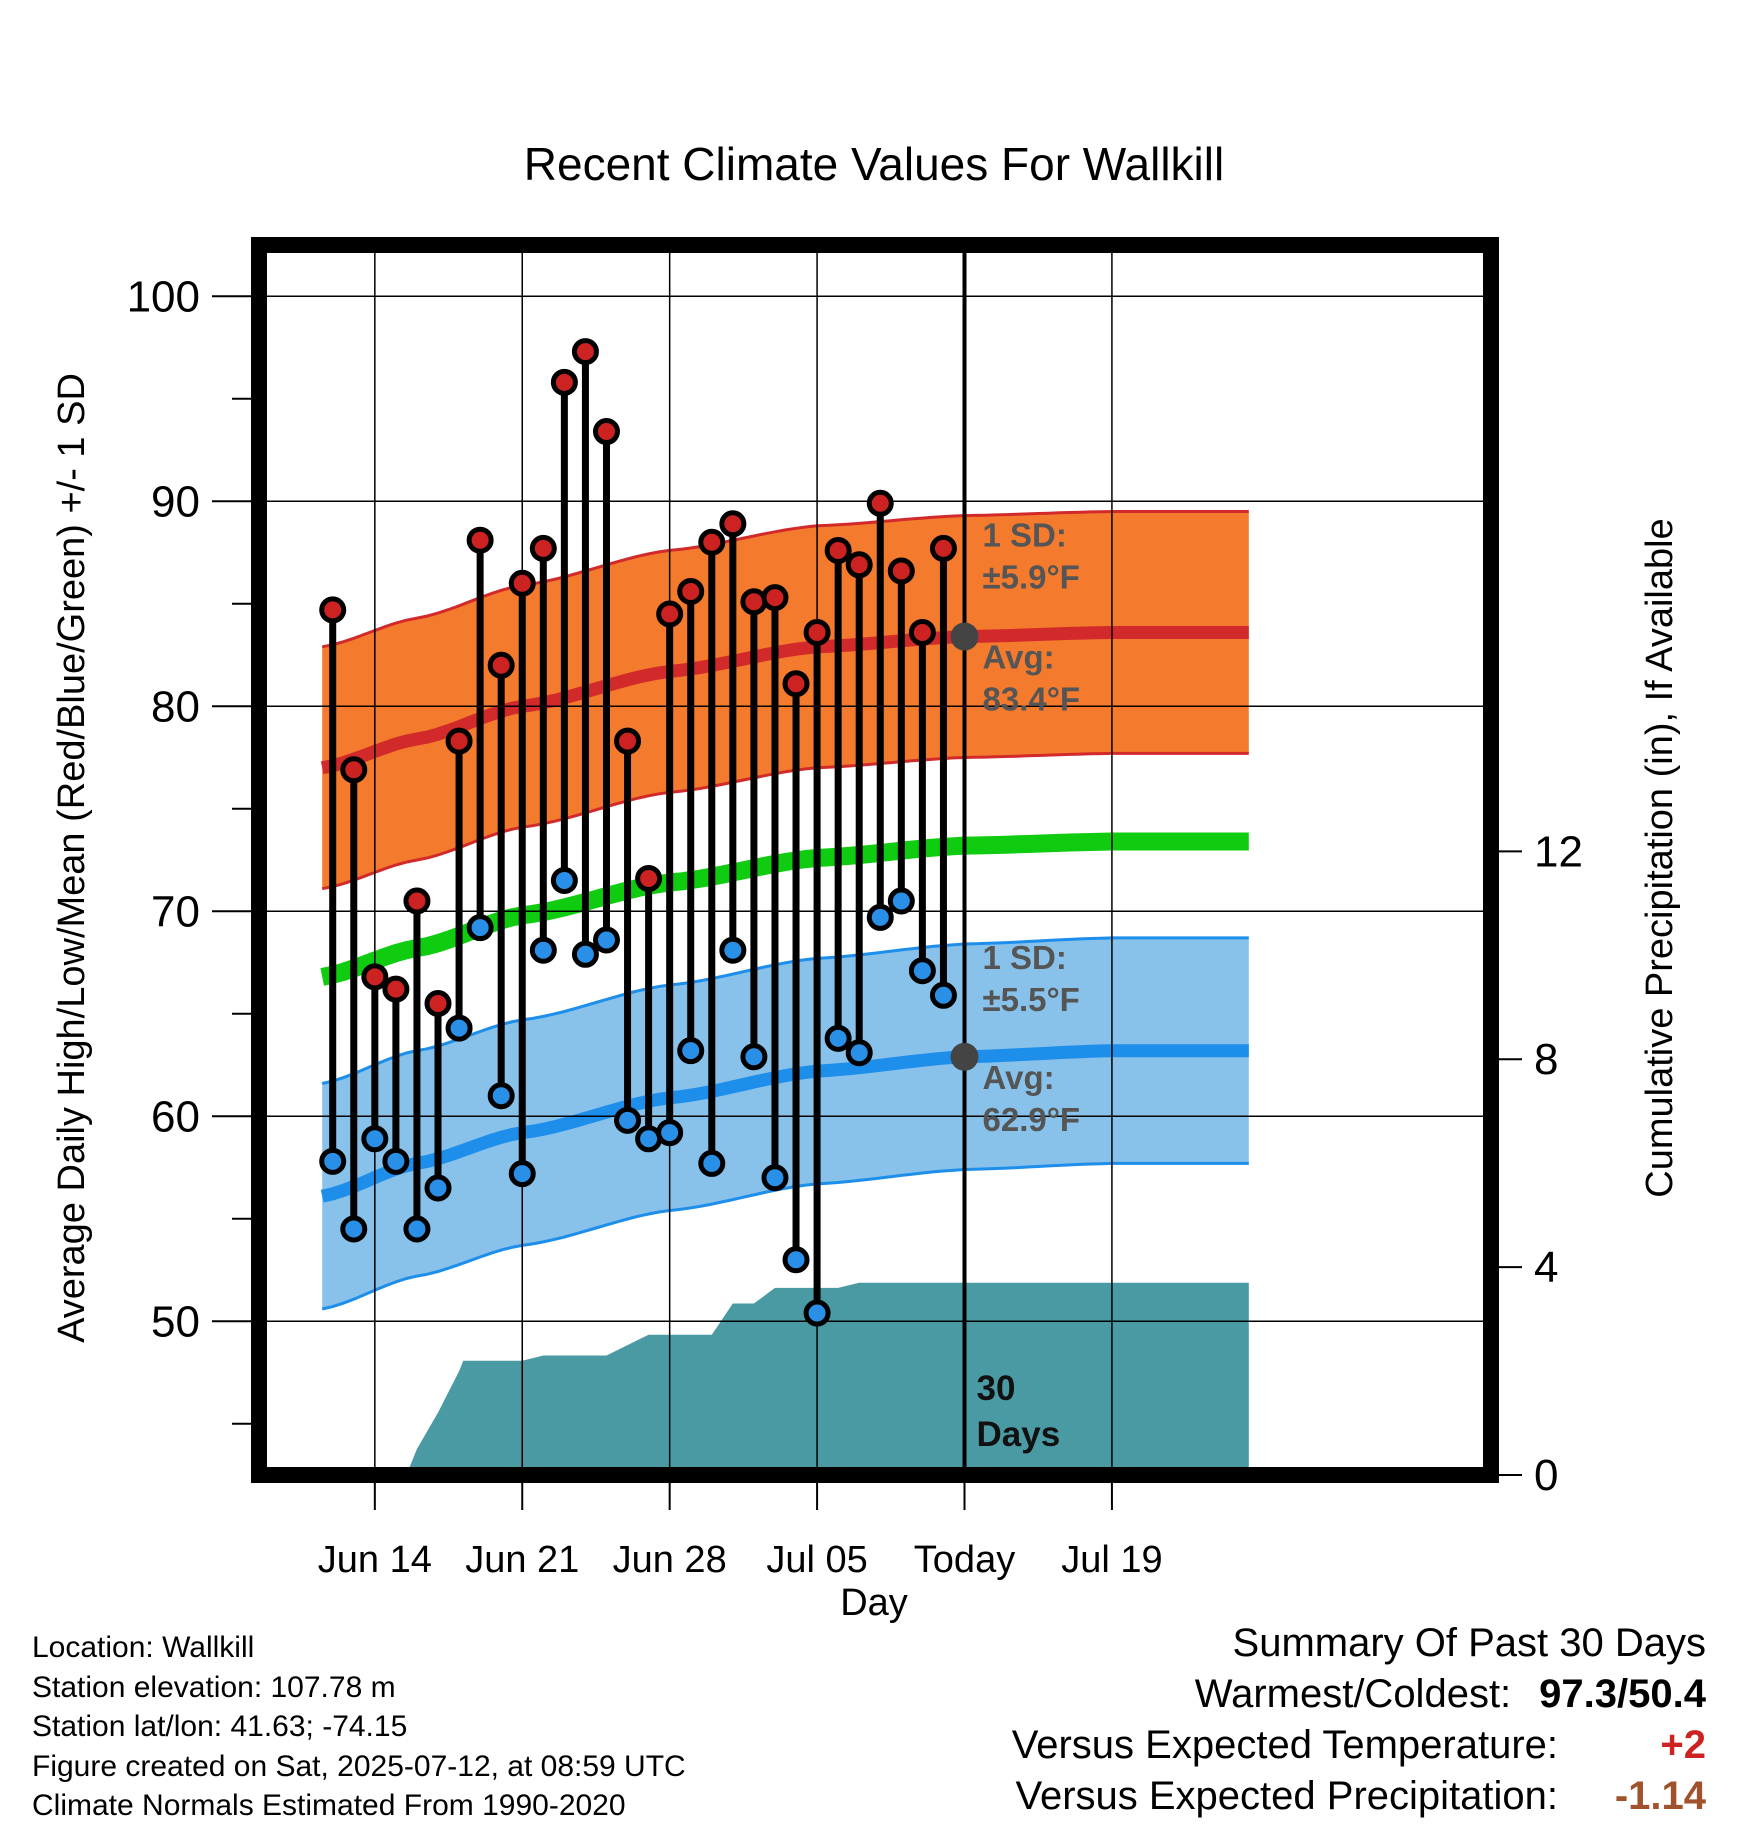 This screenshot has width=1748, height=1828. Describe the element at coordinates (1353, 1694) in the screenshot. I see `warm-cold-label: Warmest/Coldest:` at that location.